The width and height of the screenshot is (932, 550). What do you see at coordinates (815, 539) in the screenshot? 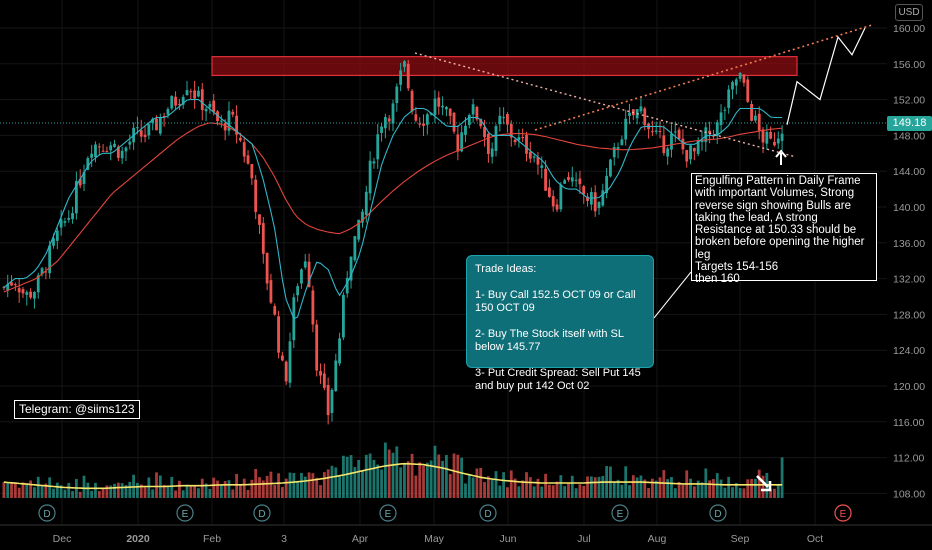
I see `time-tick-label: Oct` at bounding box center [815, 539].